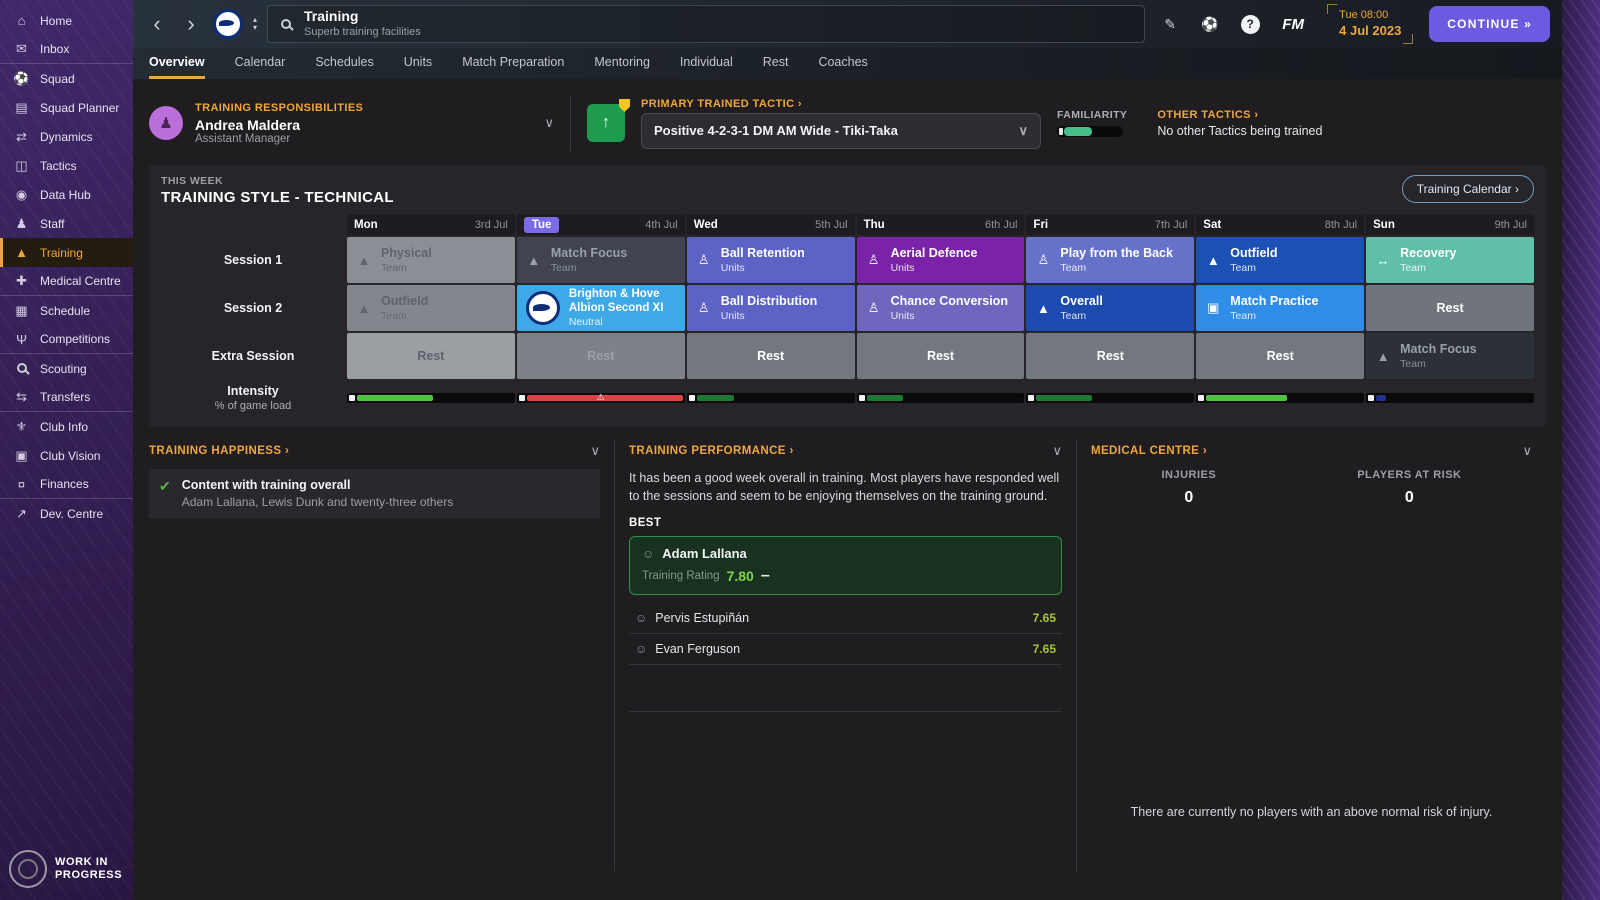 This screenshot has height=900, width=1600. I want to click on arrows-icon: ⇄, so click(21, 136).